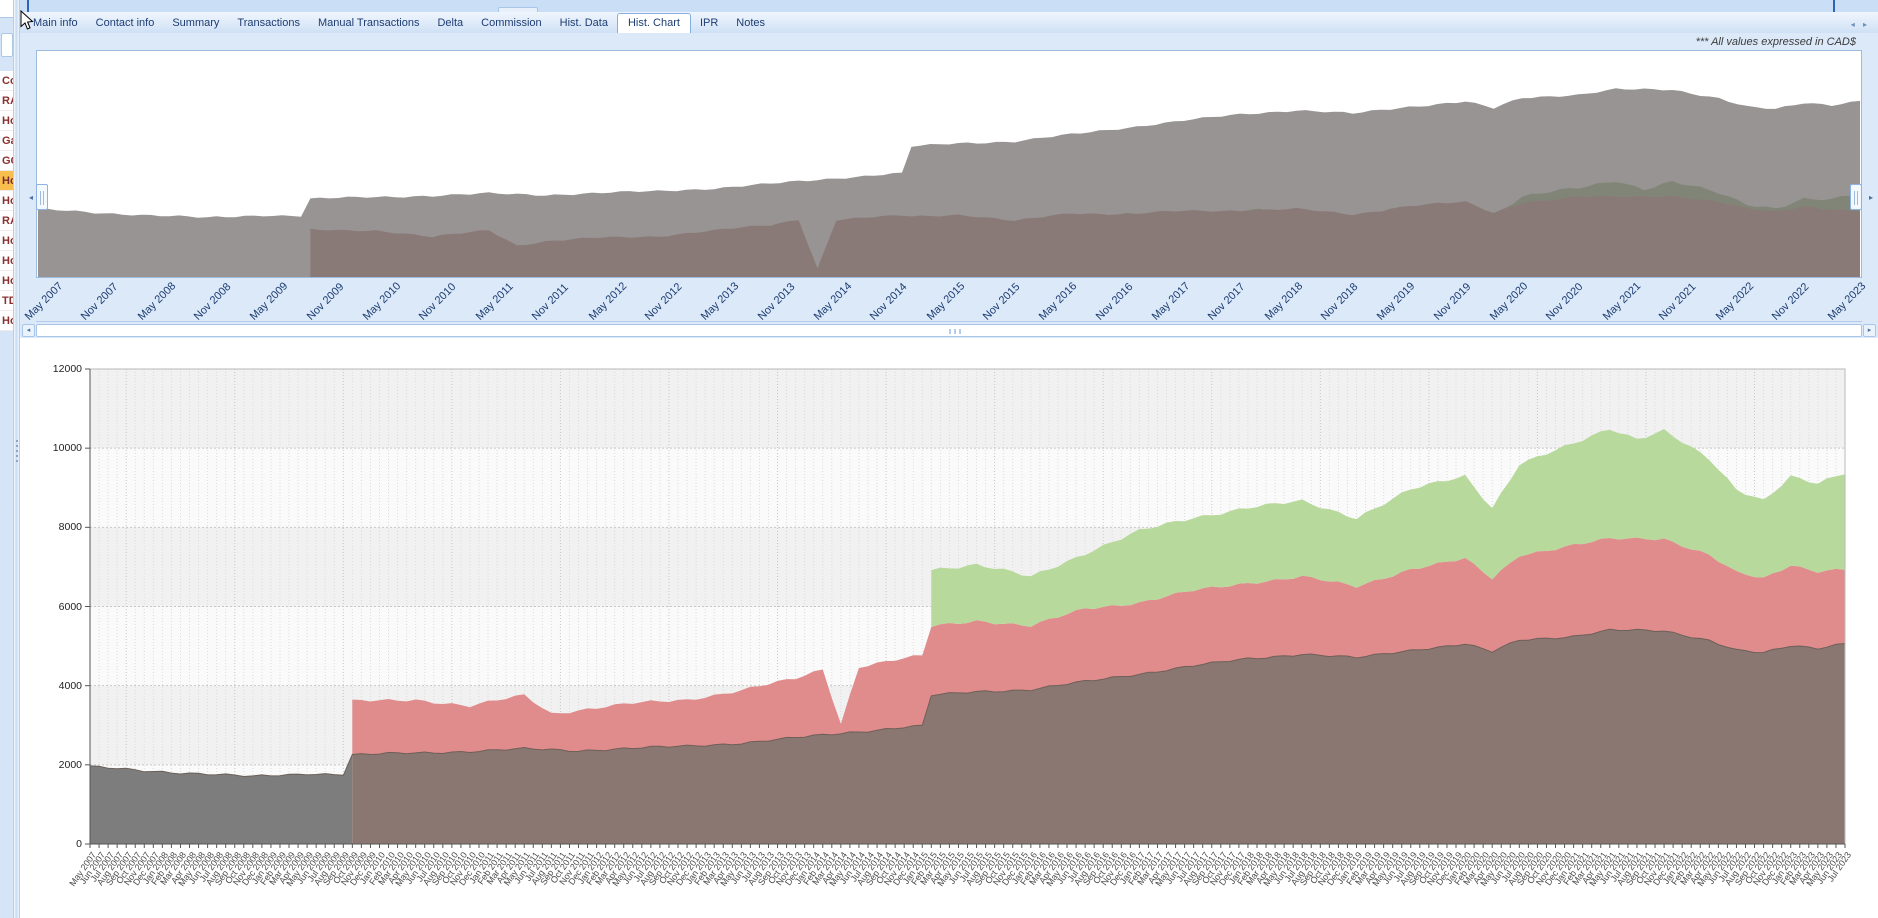  What do you see at coordinates (7, 45) in the screenshot?
I see `sidebar-button` at bounding box center [7, 45].